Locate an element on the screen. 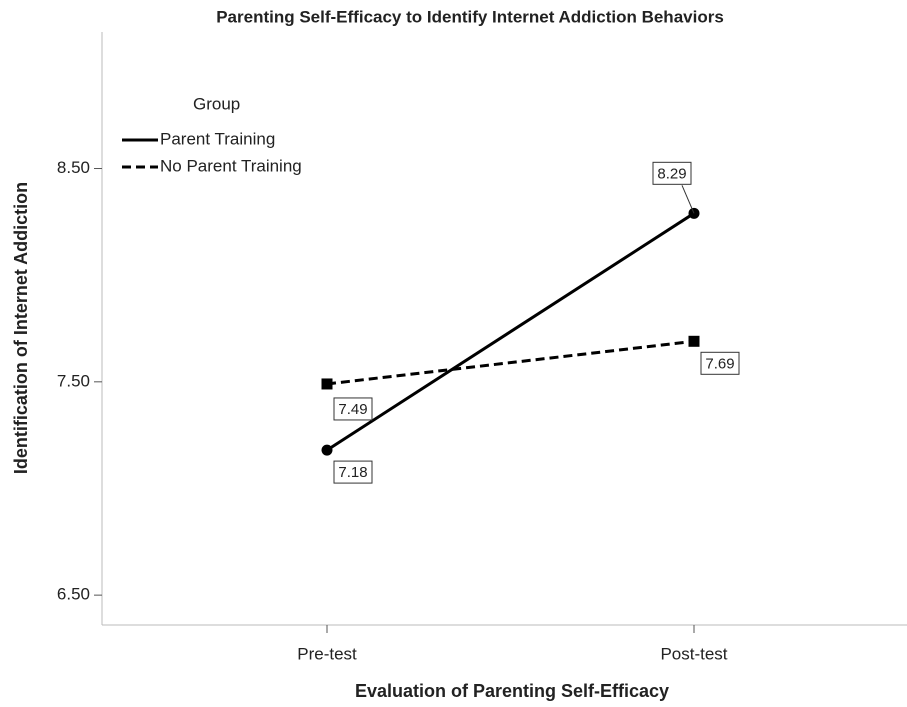 The image size is (907, 707). legend-label: No Parent Training is located at coordinates (231, 165).